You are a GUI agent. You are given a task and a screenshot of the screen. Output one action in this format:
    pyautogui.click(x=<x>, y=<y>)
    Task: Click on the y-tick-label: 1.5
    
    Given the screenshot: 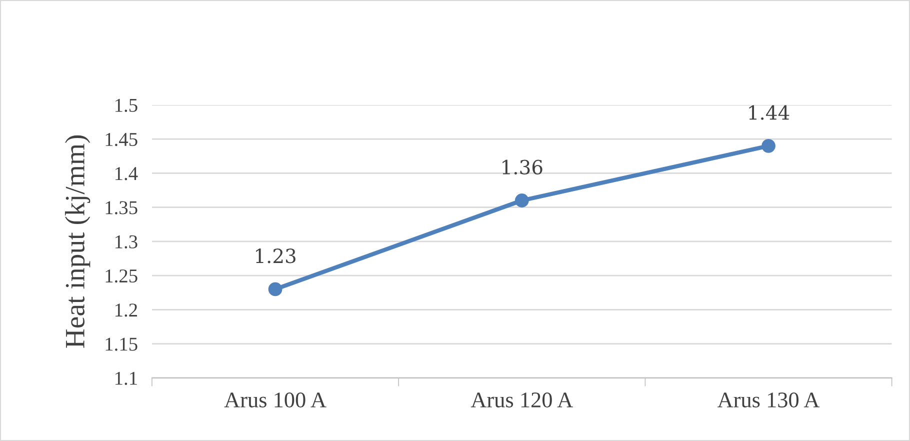 What is the action you would take?
    pyautogui.click(x=126, y=105)
    